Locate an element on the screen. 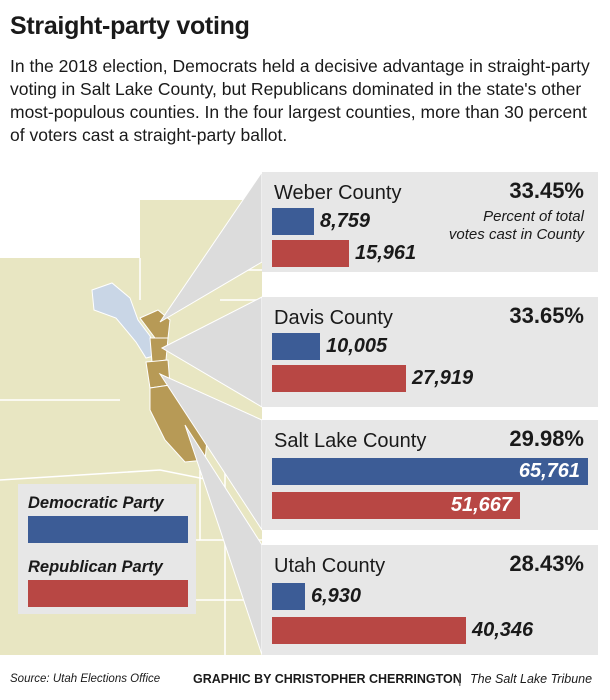  value-label-democratic: 8,759 is located at coordinates (345, 221).